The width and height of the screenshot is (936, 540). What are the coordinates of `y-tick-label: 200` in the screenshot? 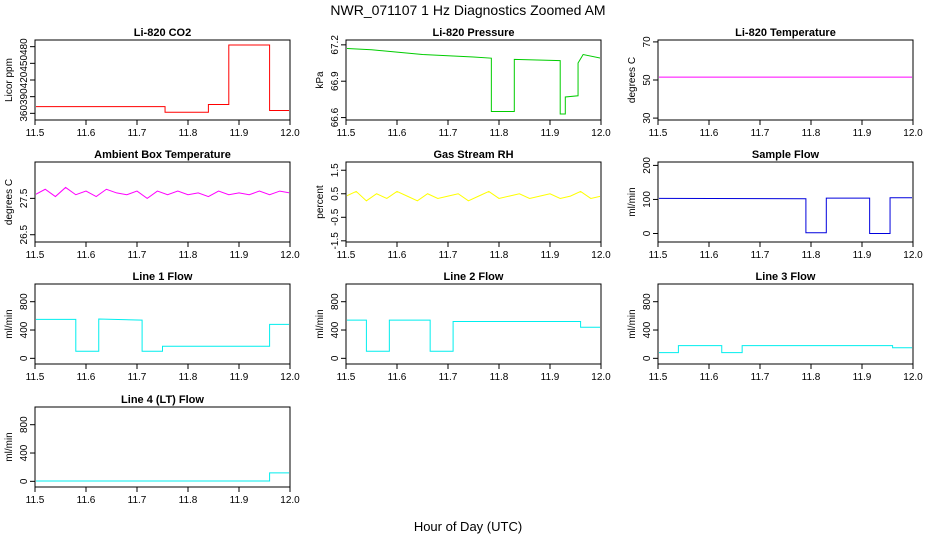 It's located at (647, 165).